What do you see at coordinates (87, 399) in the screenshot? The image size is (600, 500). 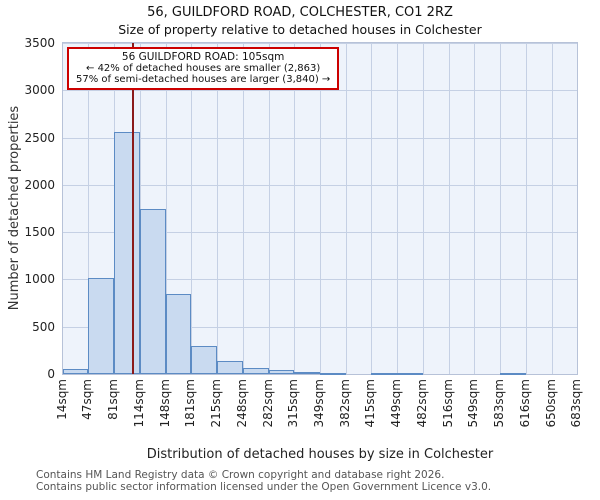 I see `x-tick-label: 47sqm` at bounding box center [87, 399].